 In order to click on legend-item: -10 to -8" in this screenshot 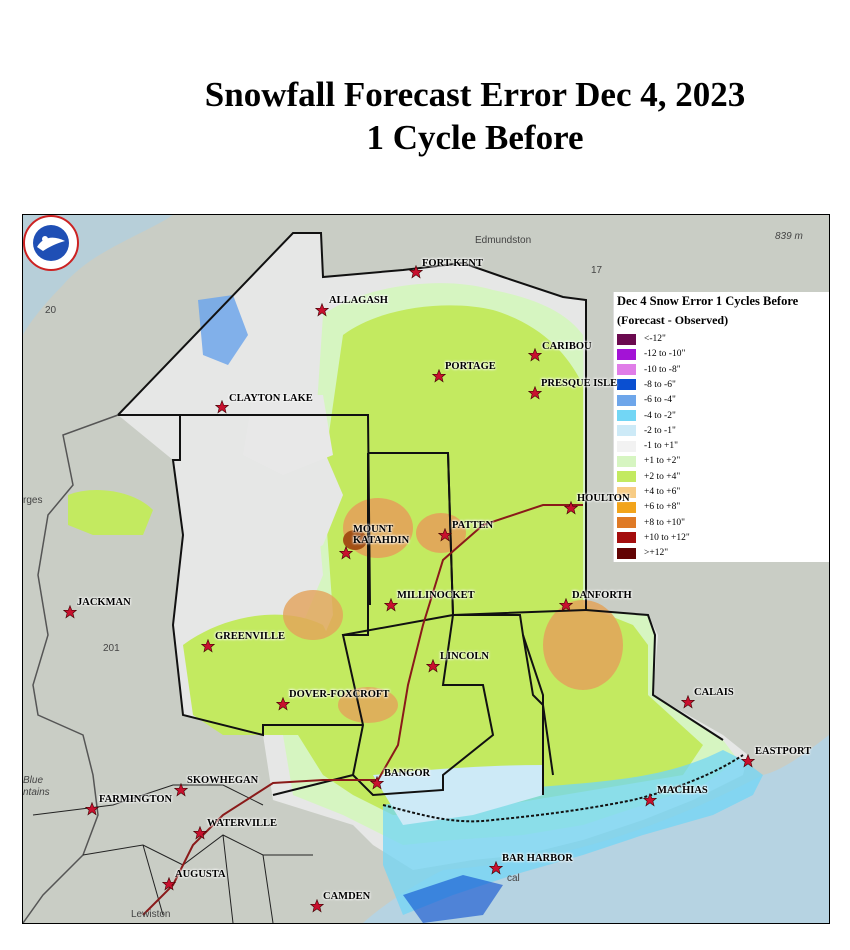, I will do `click(649, 370)`.